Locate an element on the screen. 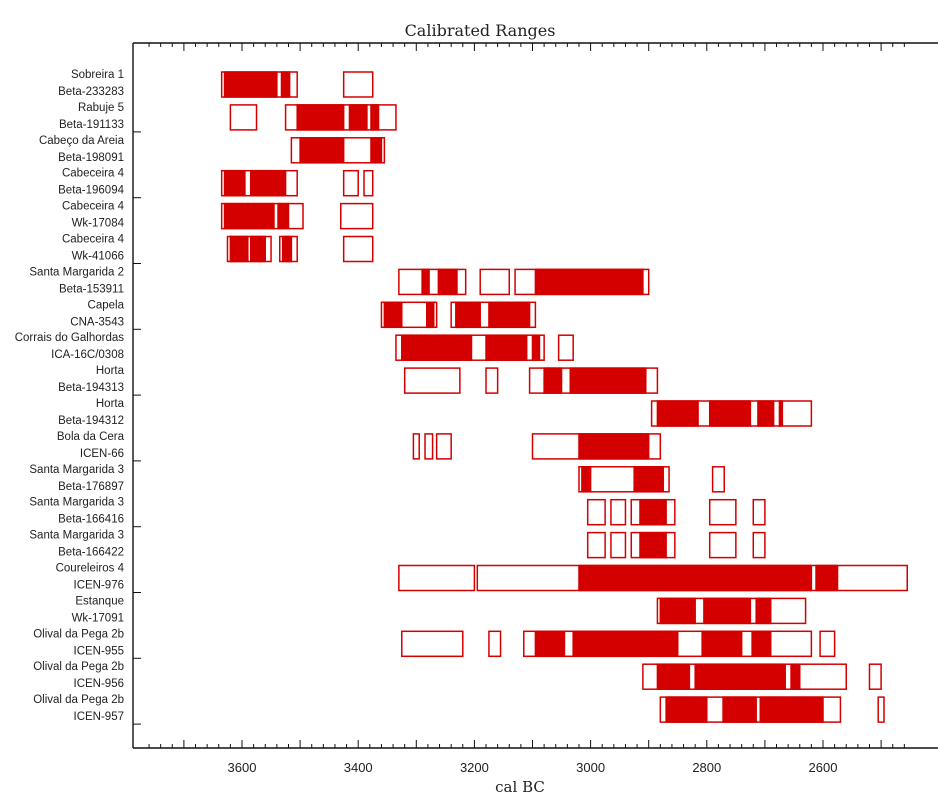  sample-lab-code-label: Beta-233283 is located at coordinates (91, 92).